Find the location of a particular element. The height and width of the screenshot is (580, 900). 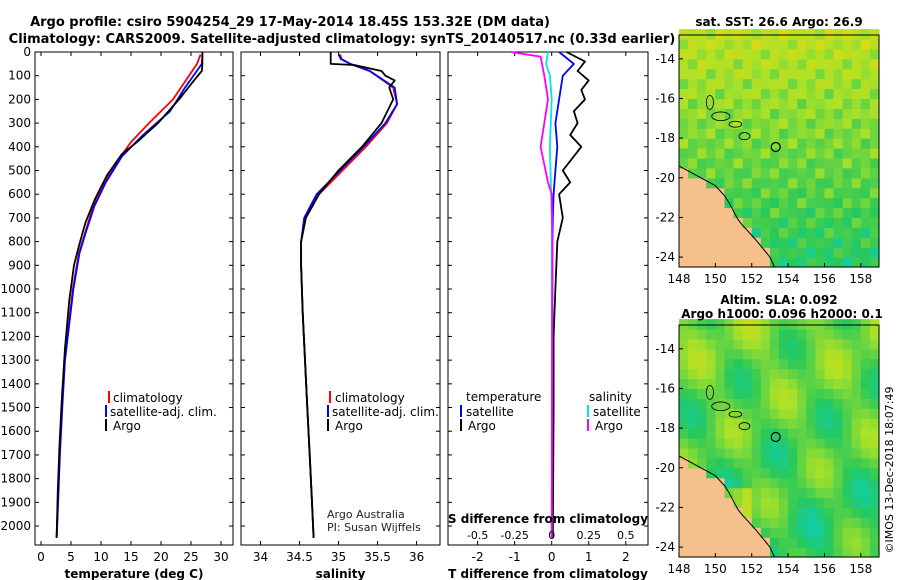

x2-tick-label: -0.5 is located at coordinates (477, 535).